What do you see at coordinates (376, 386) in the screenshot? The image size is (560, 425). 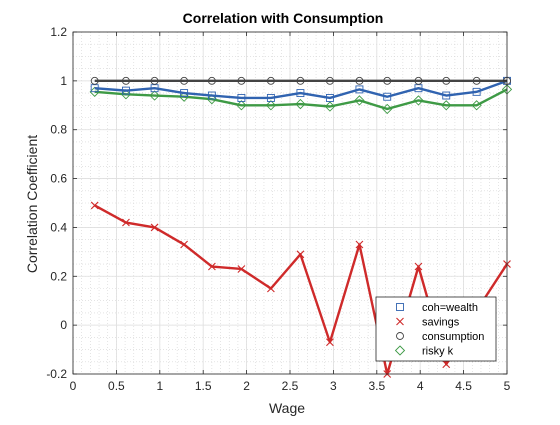 I see `x-tick-label: 3.5` at bounding box center [376, 386].